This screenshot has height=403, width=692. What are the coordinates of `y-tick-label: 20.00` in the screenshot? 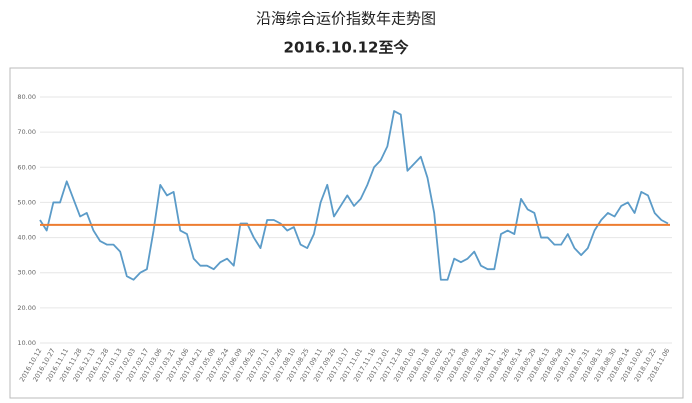 It's located at (26, 308).